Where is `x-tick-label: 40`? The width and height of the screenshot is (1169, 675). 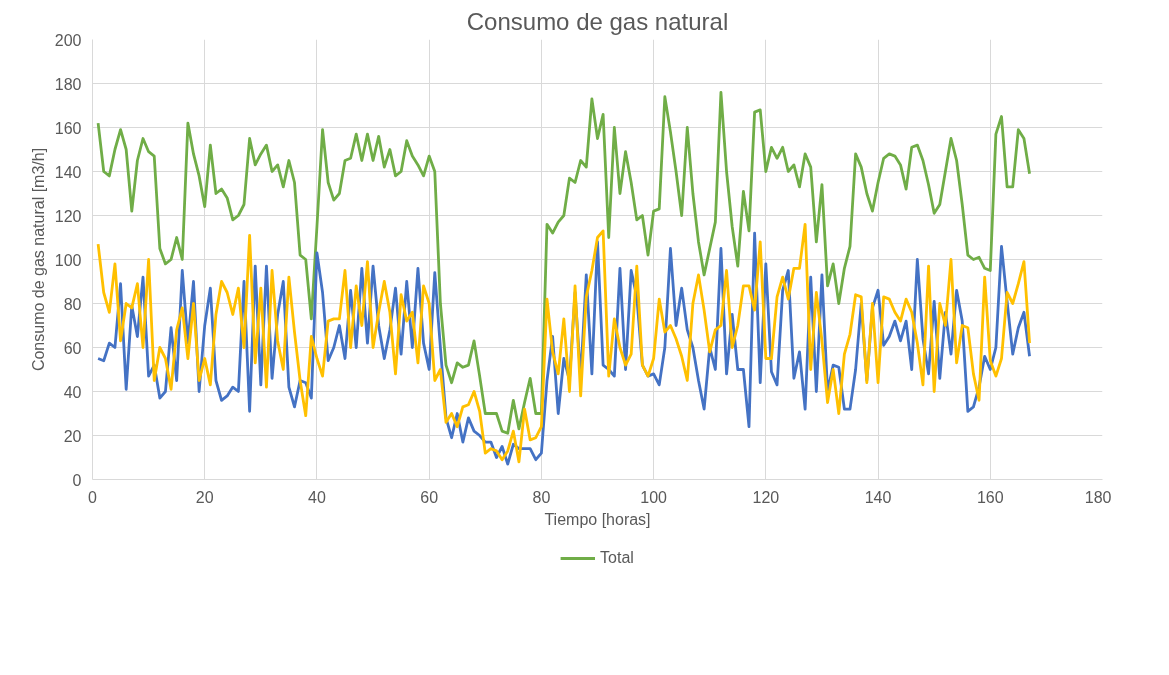 x-tick-label: 40 is located at coordinates (317, 497).